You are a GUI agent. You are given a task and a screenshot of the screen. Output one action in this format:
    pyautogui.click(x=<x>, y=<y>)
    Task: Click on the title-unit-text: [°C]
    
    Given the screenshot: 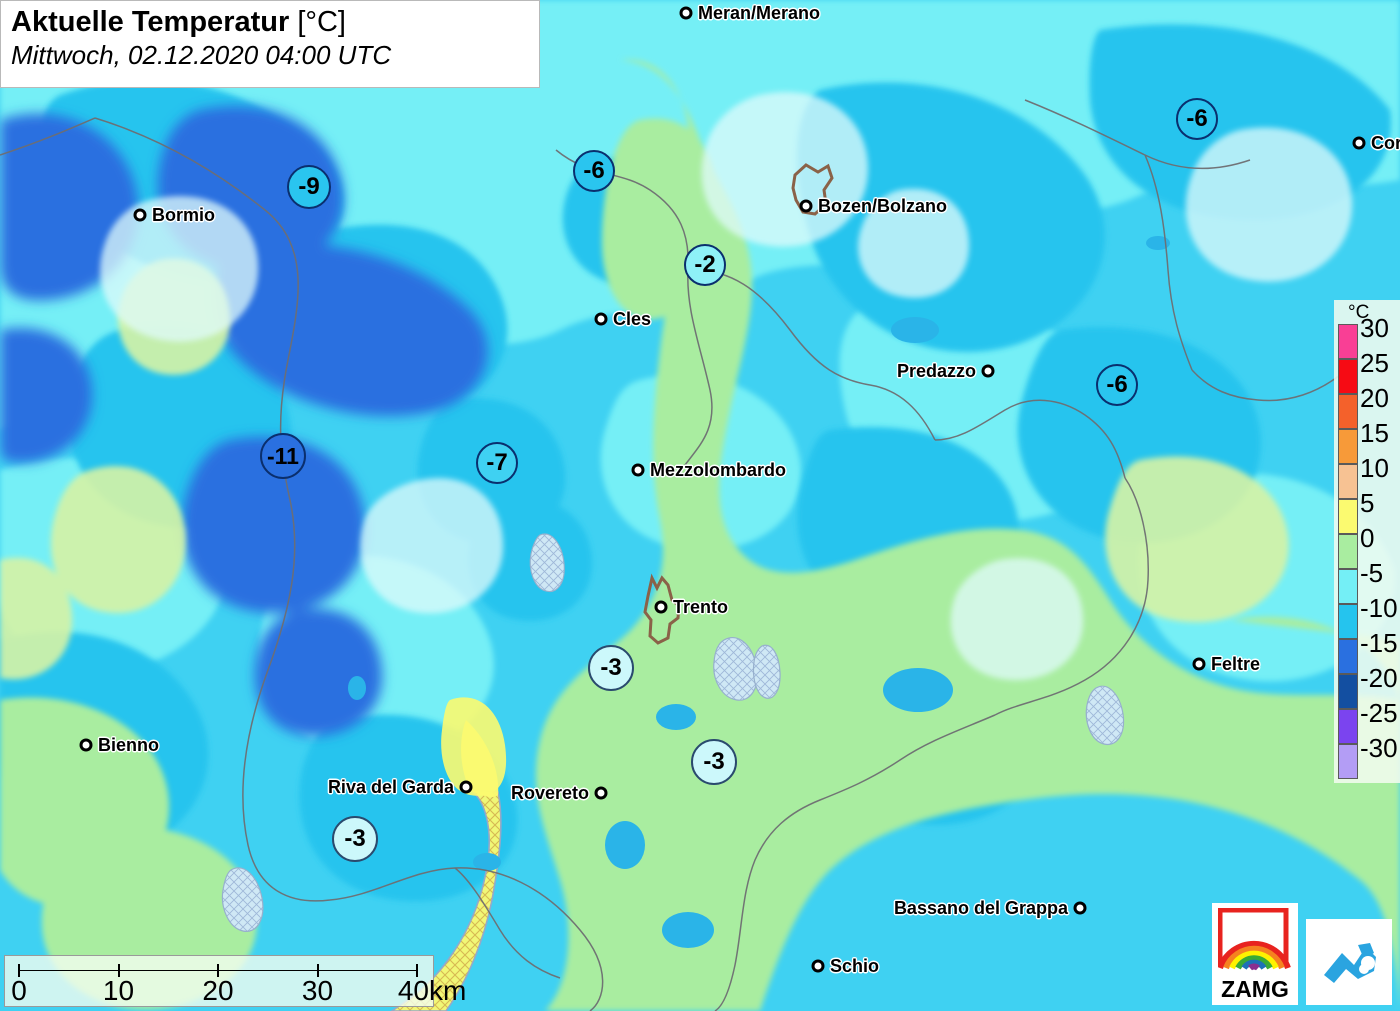 What is the action you would take?
    pyautogui.click(x=321, y=22)
    